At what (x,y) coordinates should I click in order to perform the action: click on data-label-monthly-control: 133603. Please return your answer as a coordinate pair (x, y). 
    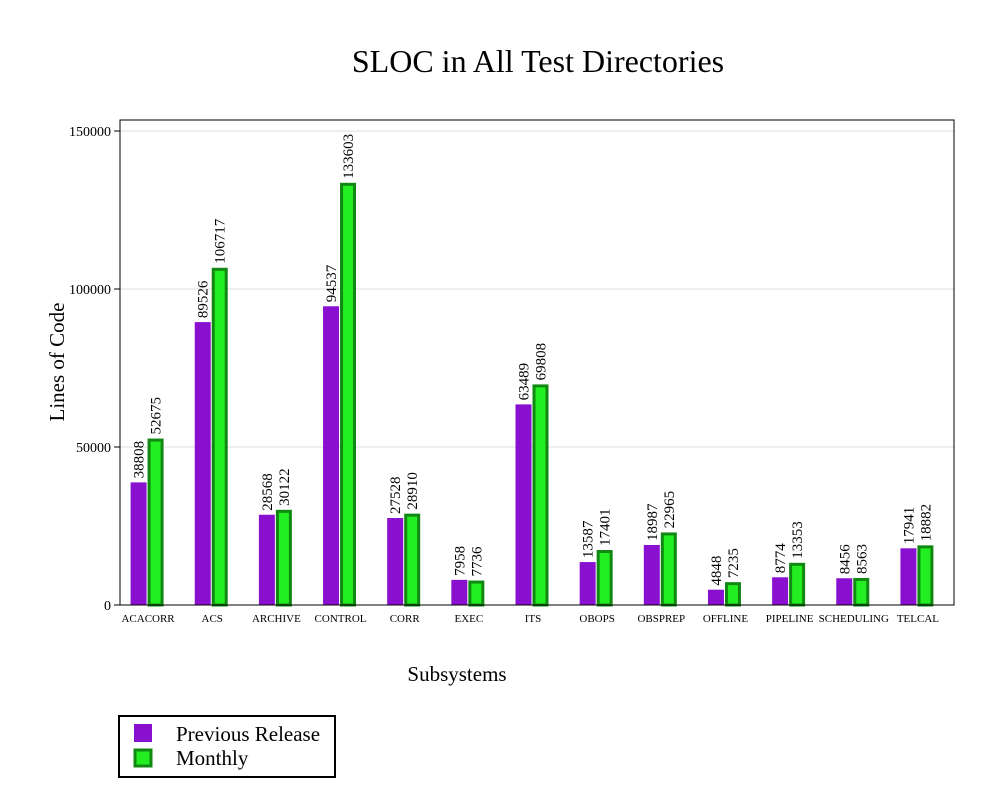
    Looking at the image, I should click on (349, 156).